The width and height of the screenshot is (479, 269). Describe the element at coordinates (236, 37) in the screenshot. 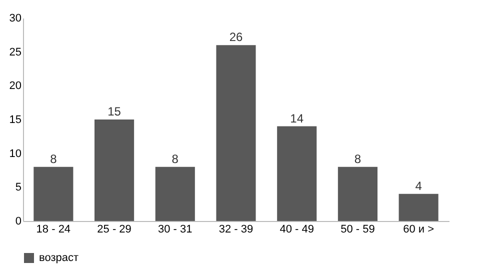

I see `data-label: 26` at that location.